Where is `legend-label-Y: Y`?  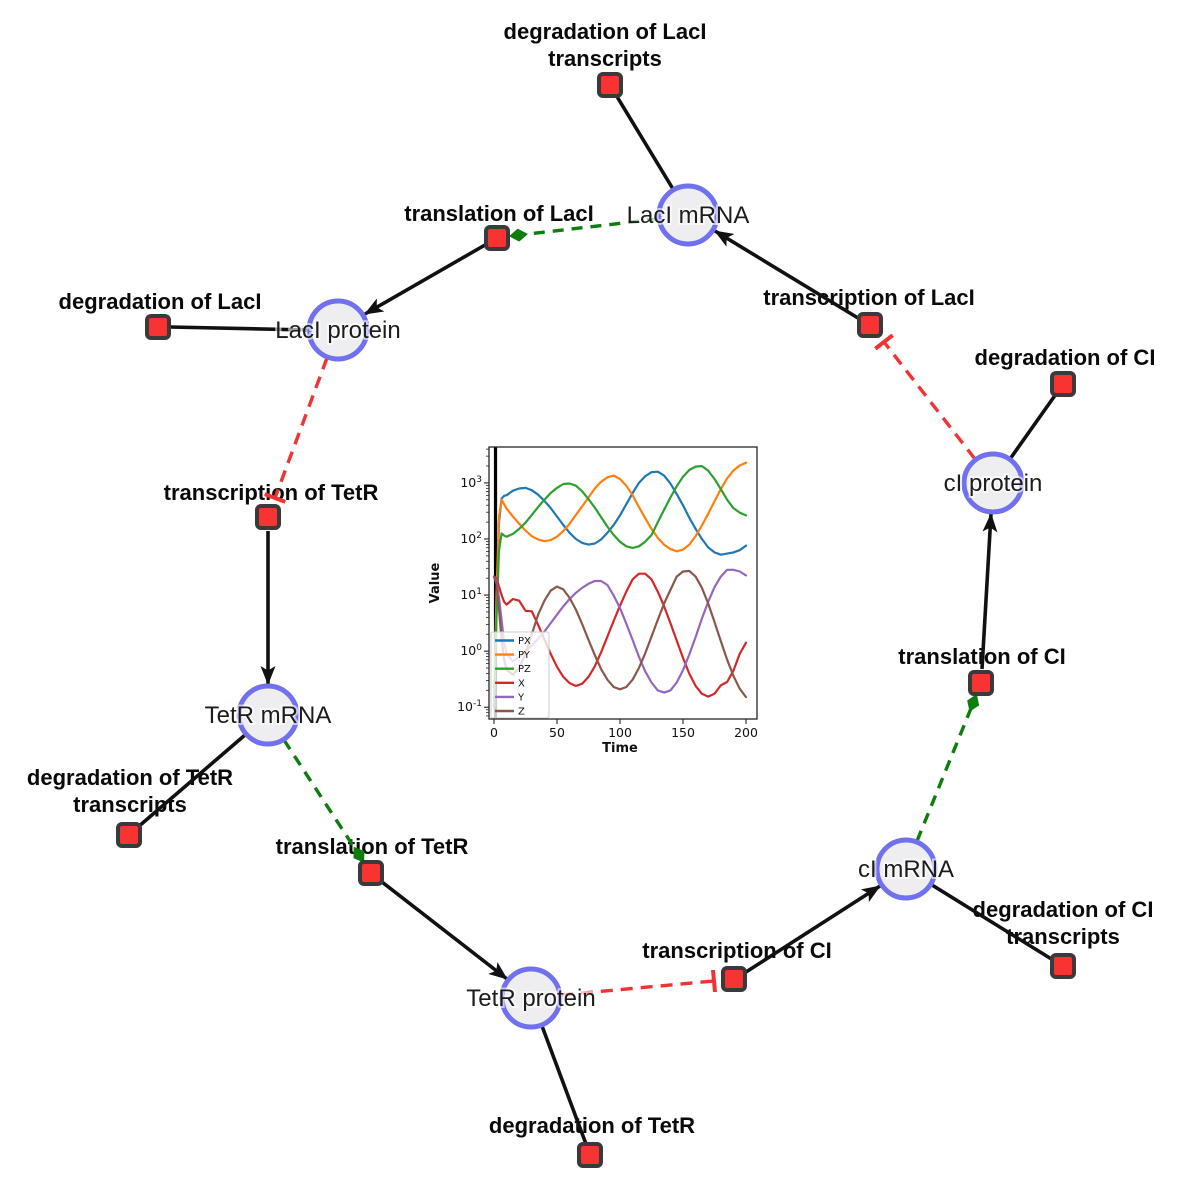
legend-label-Y: Y is located at coordinates (521, 697).